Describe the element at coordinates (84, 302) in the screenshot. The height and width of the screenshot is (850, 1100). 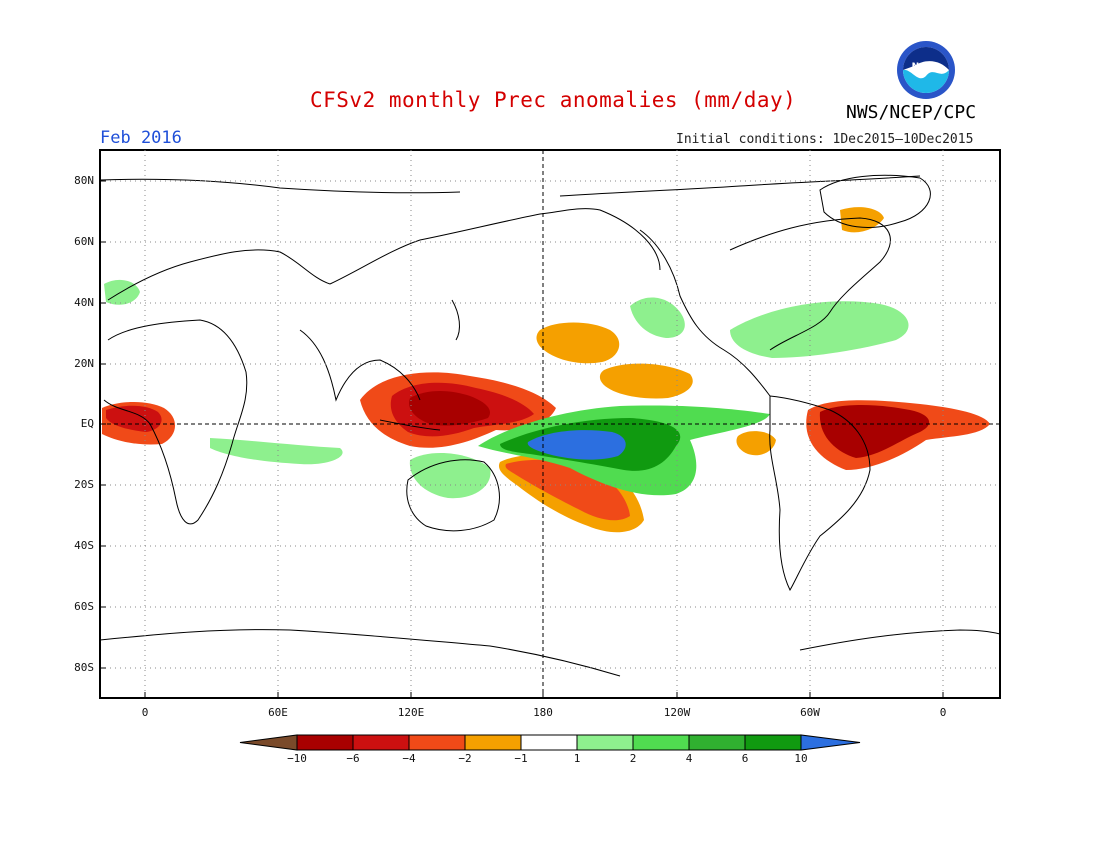
I see `lat-label: 40N` at that location.